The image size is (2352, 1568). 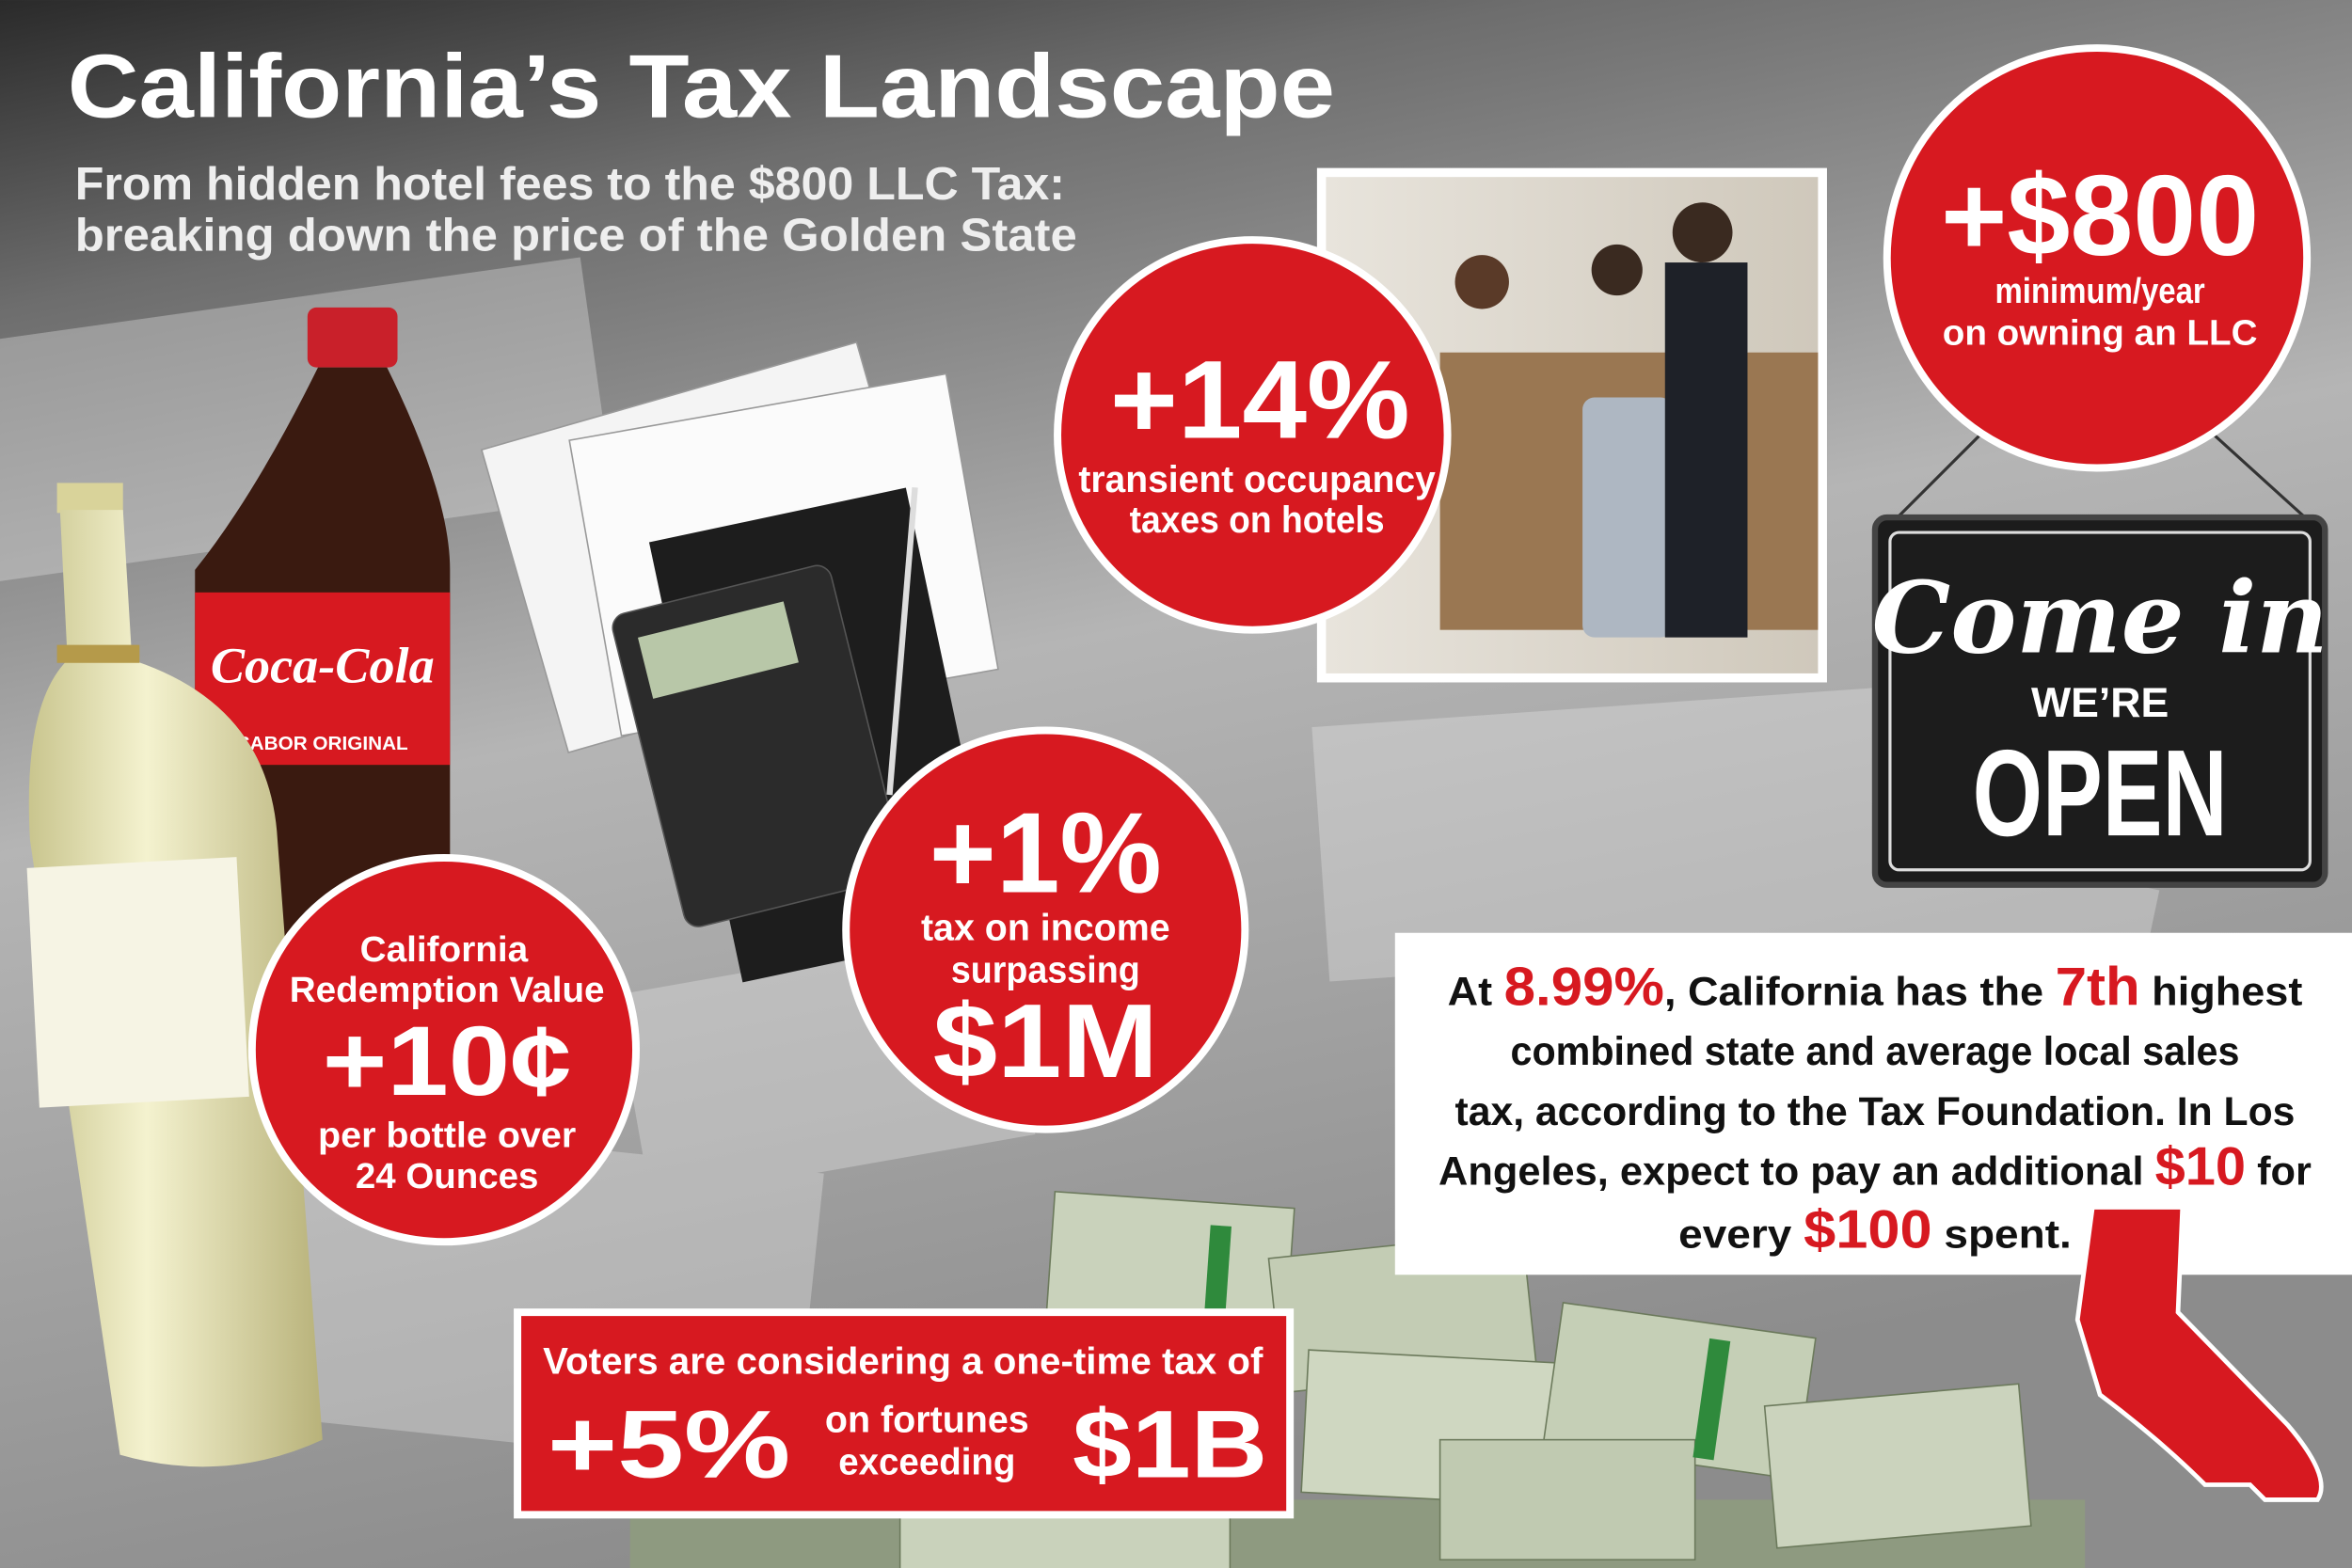 What do you see at coordinates (1260, 401) in the screenshot?
I see `hotel-amount: +14%` at bounding box center [1260, 401].